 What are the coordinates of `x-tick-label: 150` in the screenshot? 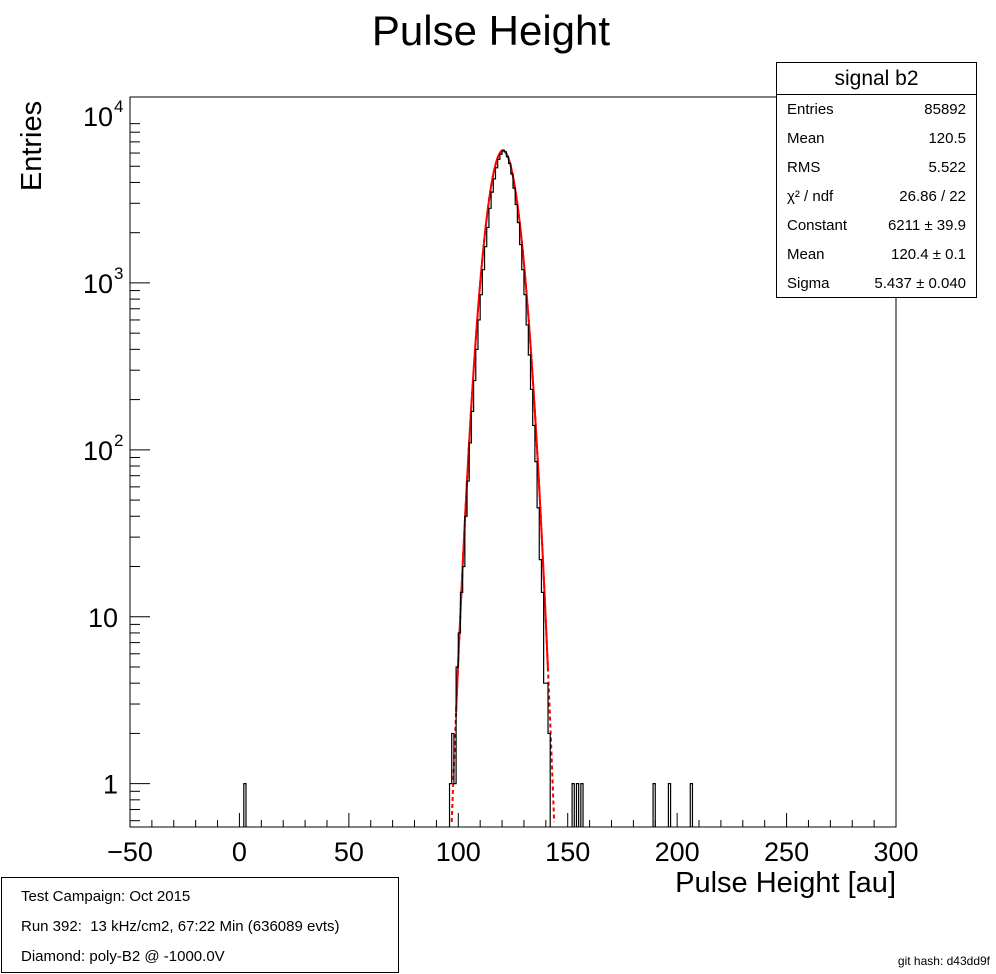 It's located at (567, 852).